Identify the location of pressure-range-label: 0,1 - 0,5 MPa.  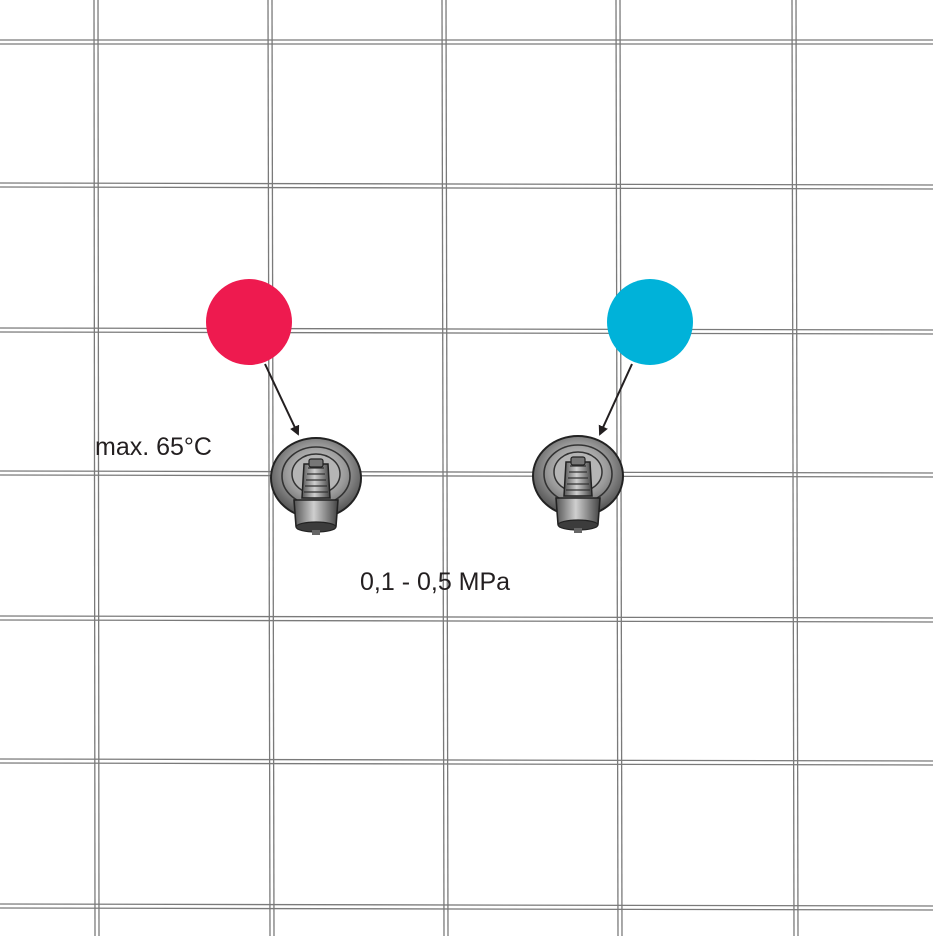
(435, 582).